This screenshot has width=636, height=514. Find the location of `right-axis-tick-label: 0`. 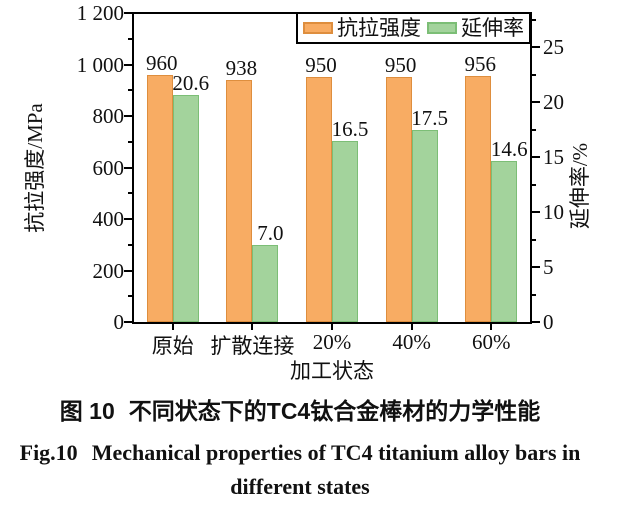

right-axis-tick-label: 0 is located at coordinates (548, 322).